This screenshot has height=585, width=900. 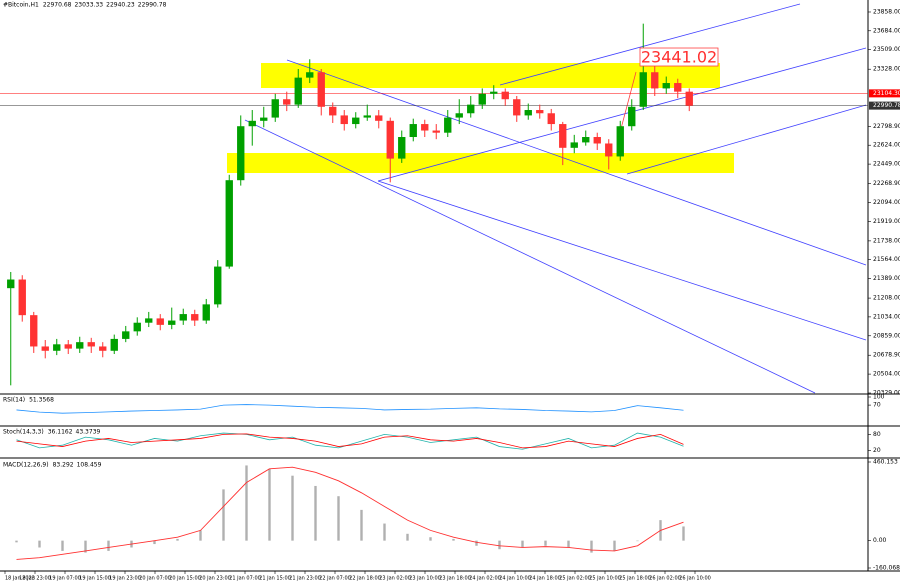 I want to click on x-tick-label: 20 Jan 23:00, so click(x=215, y=579).